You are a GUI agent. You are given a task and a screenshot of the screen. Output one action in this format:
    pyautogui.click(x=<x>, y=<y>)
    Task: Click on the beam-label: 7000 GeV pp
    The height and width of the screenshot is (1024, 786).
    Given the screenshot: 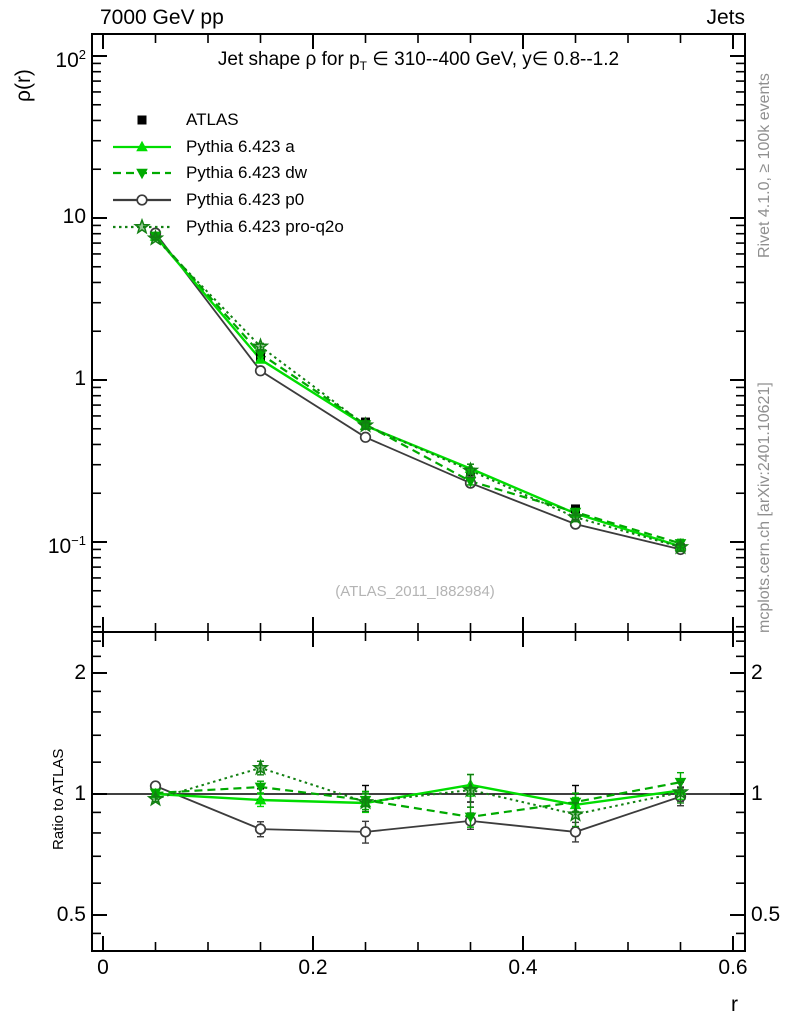 What is the action you would take?
    pyautogui.click(x=162, y=17)
    